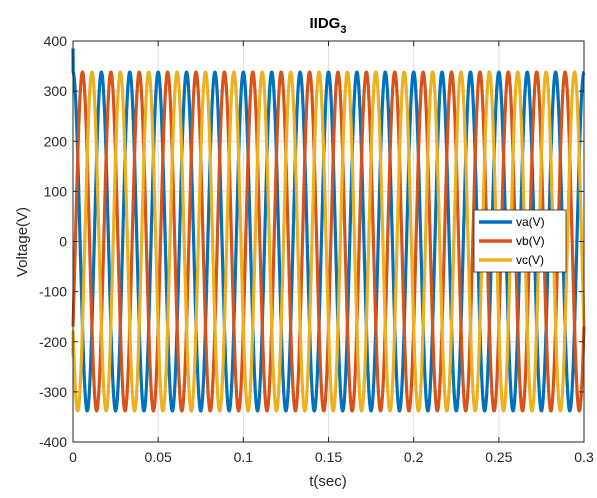 The image size is (597, 498). Describe the element at coordinates (328, 457) in the screenshot. I see `x-tick-label: 0.15` at that location.